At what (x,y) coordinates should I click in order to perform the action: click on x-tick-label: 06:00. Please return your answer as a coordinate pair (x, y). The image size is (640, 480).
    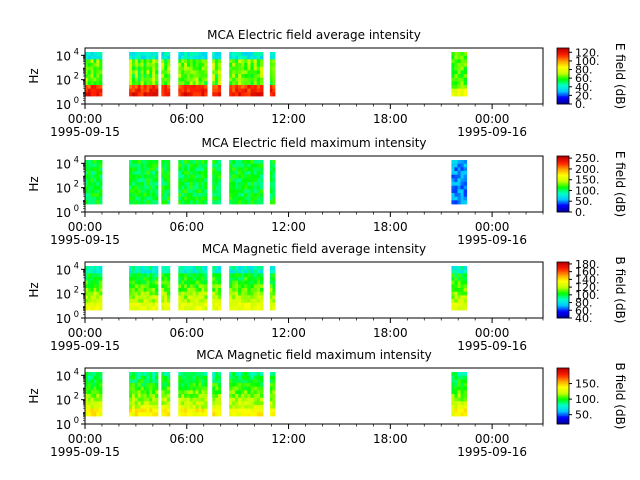
    Looking at the image, I should click on (186, 119).